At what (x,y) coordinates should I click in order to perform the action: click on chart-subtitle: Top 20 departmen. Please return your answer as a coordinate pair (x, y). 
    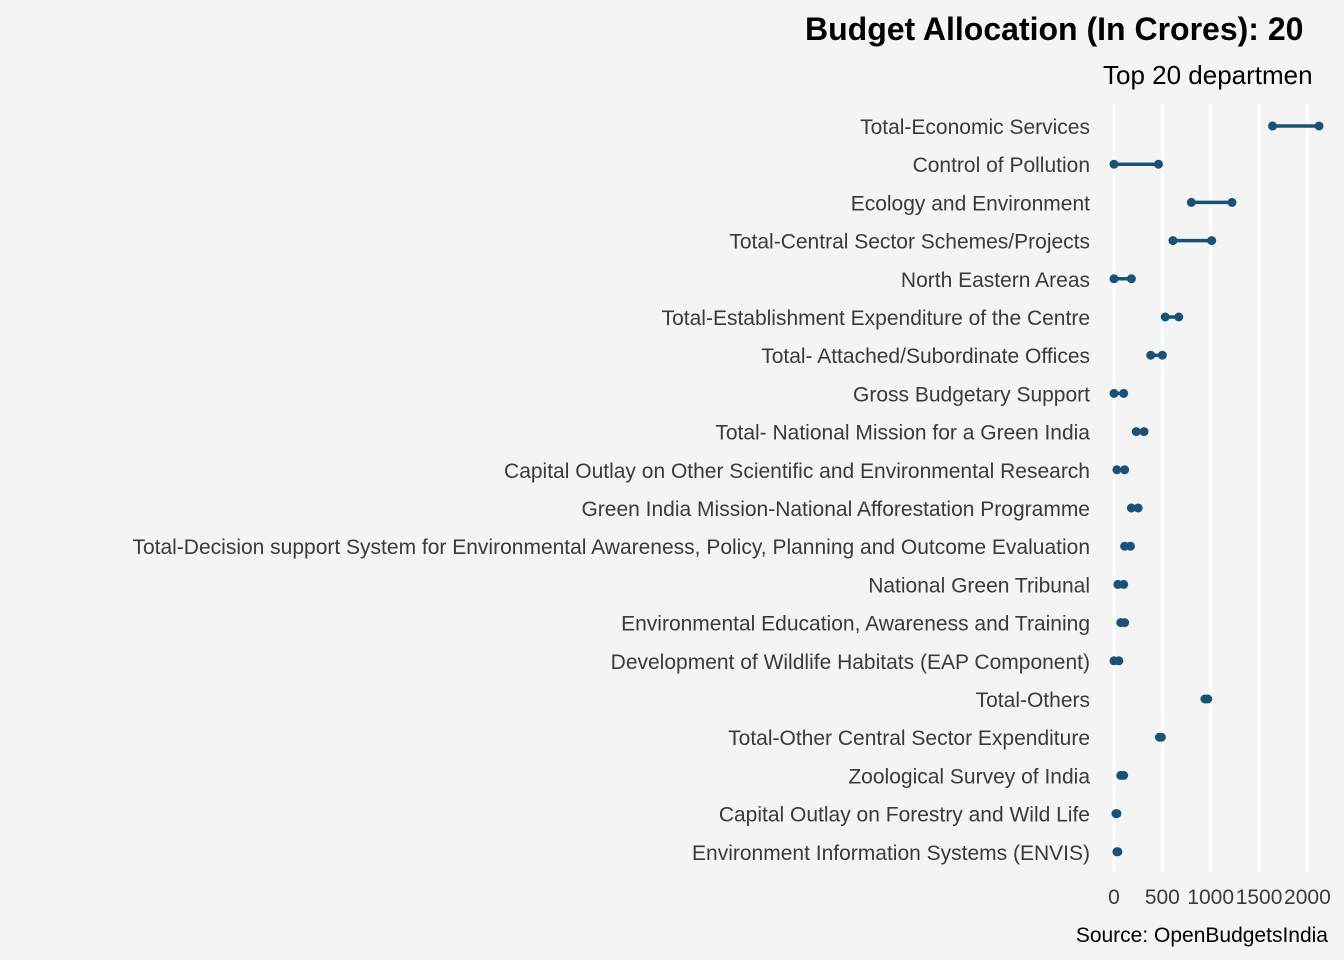
    Looking at the image, I should click on (1208, 75).